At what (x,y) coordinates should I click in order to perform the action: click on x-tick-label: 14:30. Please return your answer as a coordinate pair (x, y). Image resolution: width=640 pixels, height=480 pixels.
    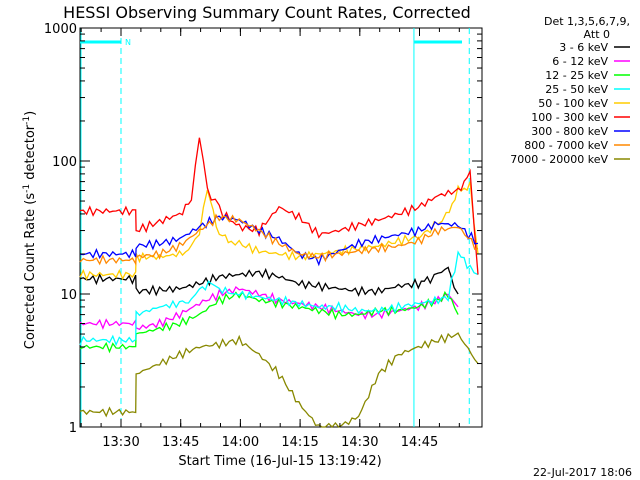
    Looking at the image, I should click on (359, 442).